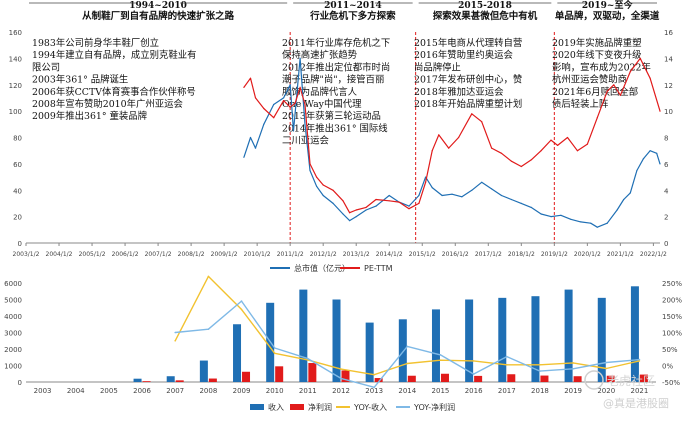  I want to click on top-y-right-tick-label: 16, so click(668, 33).